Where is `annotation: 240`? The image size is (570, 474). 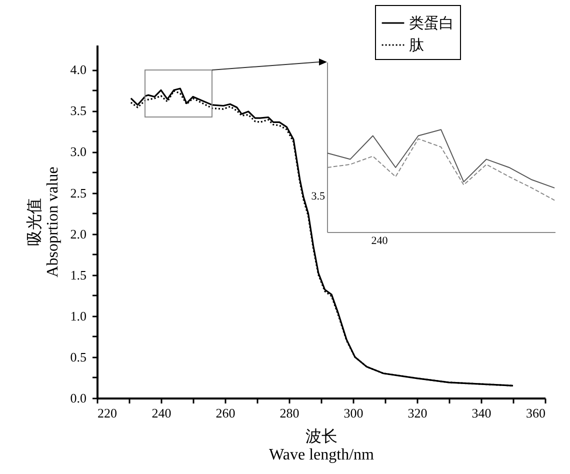
annotation: 240 is located at coordinates (379, 241).